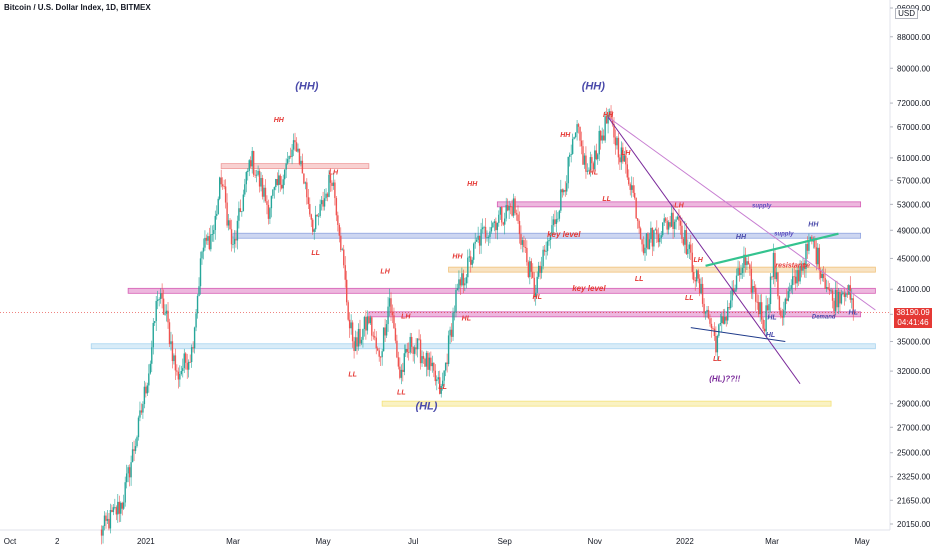 Image resolution: width=932 pixels, height=550 pixels. What do you see at coordinates (295, 166) in the screenshot?
I see `level-zone` at bounding box center [295, 166].